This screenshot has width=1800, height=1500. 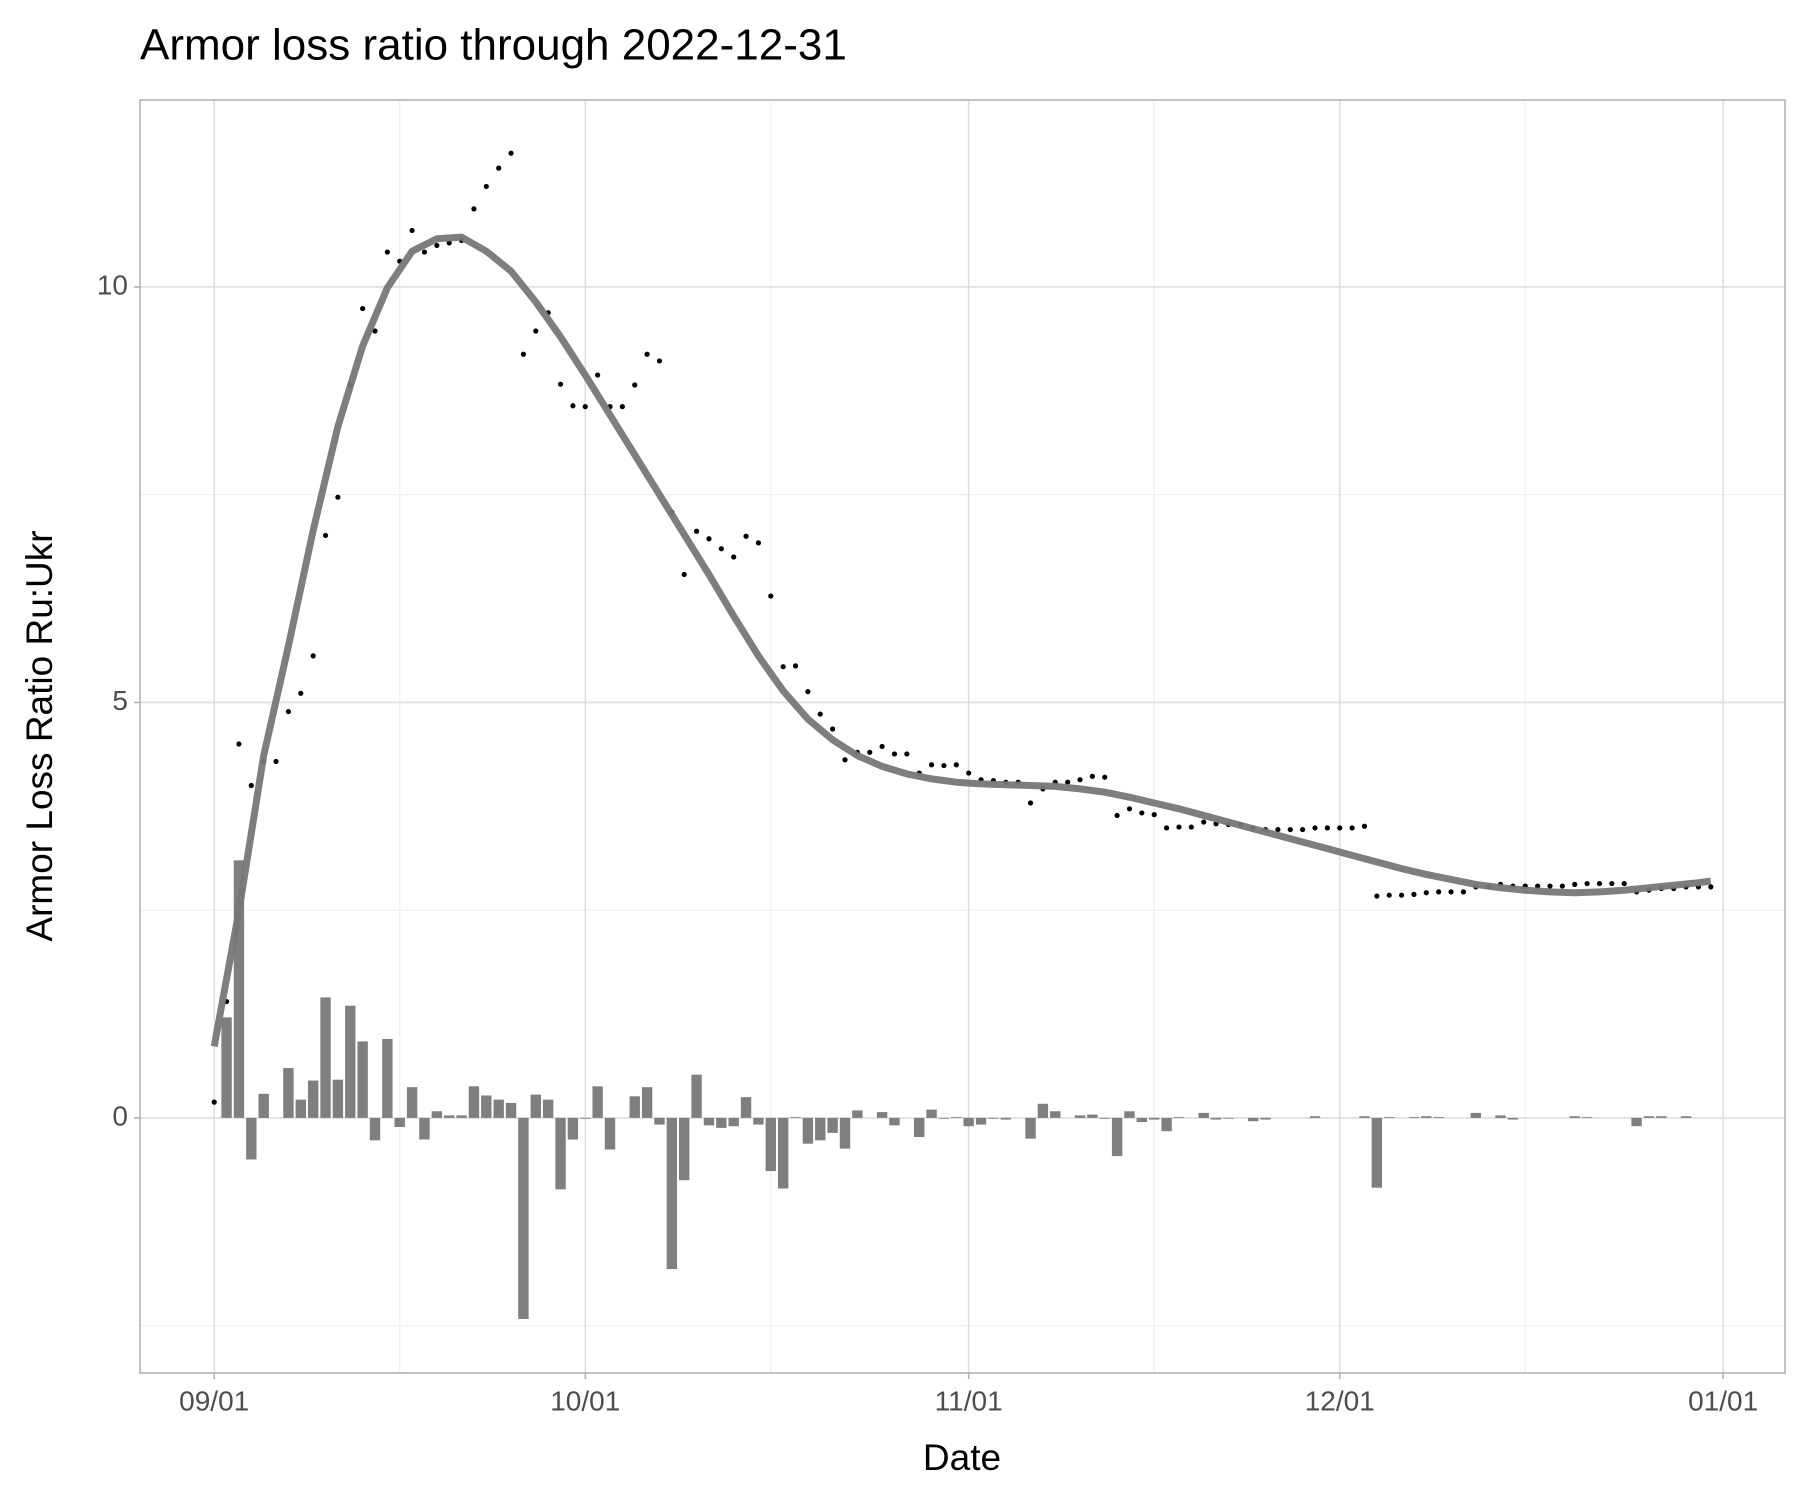 I want to click on y-tick-label: 10, so click(x=112, y=284).